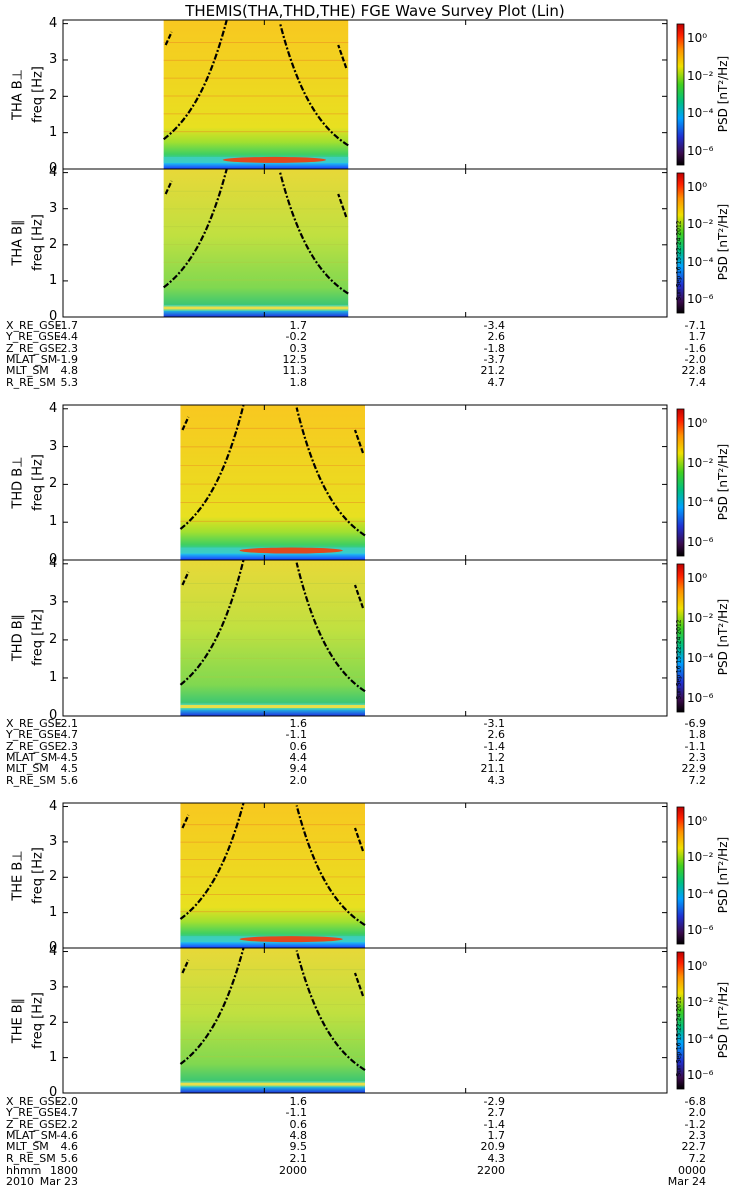 The width and height of the screenshot is (750, 1200). Describe the element at coordinates (67, 359) in the screenshot. I see `ephemeris-value: -1.9` at that location.